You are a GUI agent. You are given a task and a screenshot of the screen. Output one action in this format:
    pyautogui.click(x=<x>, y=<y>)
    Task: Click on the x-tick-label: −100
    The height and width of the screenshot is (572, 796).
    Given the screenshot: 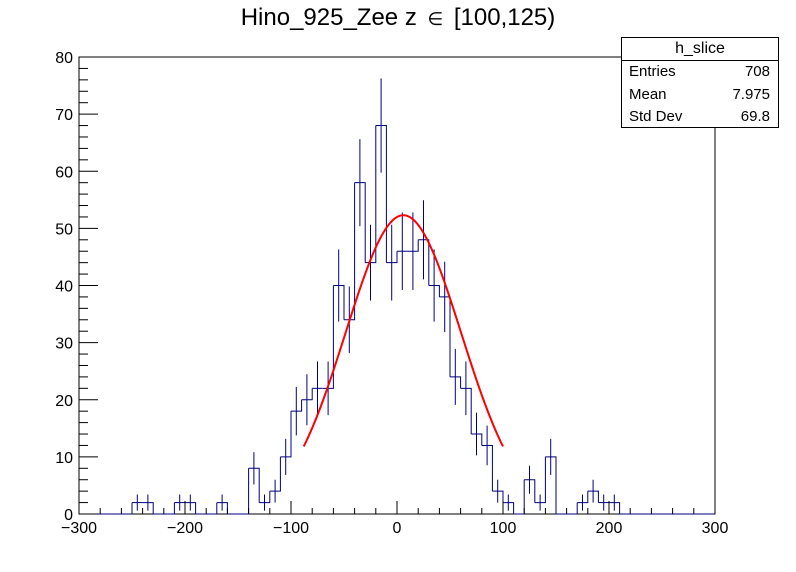 What is the action you would take?
    pyautogui.click(x=291, y=528)
    